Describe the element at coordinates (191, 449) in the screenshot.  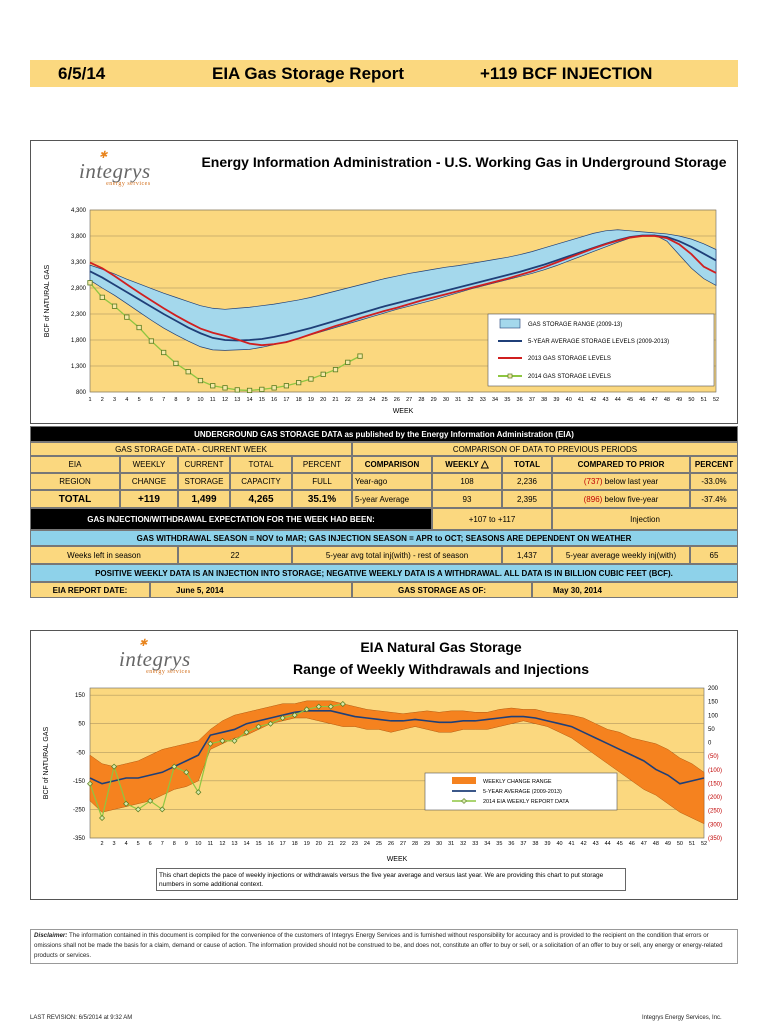
I see `current-week-header: GAS STORAGE DATA - CURRENT WEEK` at that location.